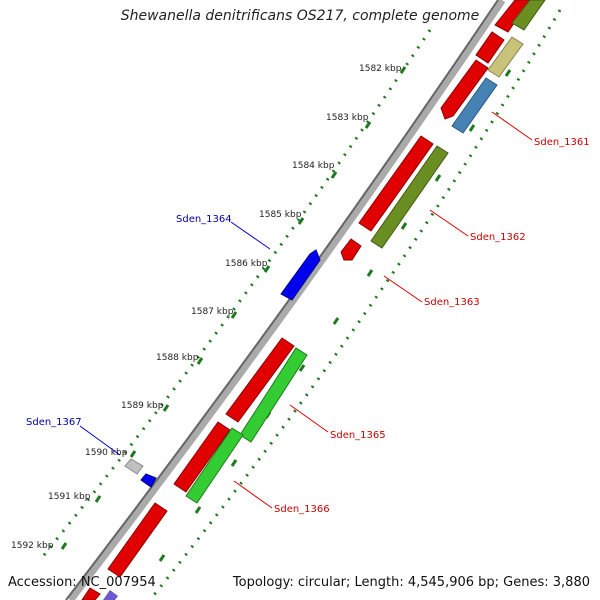 The image size is (600, 600). Describe the element at coordinates (474, 105) in the screenshot. I see `gene-sden-1361-shape` at that location.